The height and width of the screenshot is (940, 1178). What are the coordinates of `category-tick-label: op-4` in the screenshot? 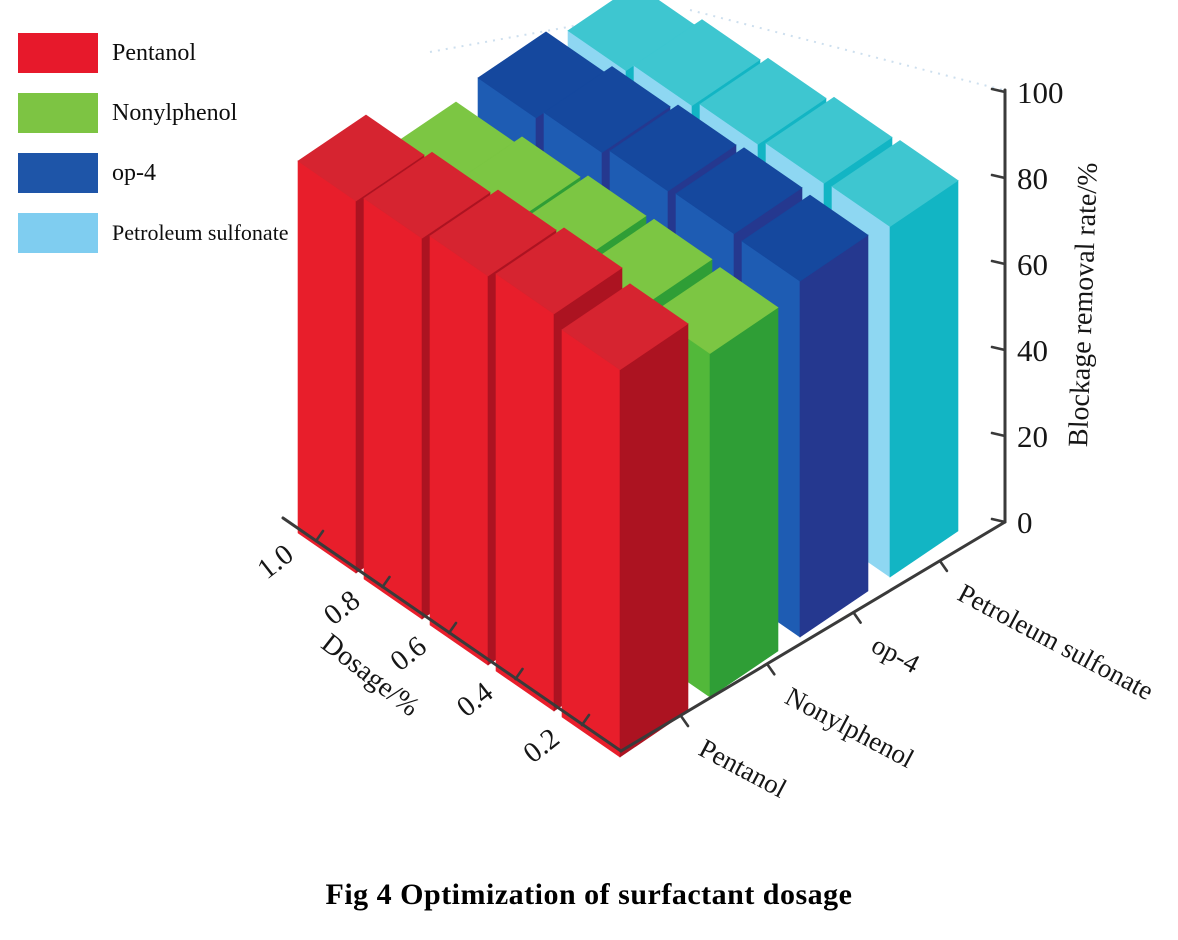 It's located at (896, 654).